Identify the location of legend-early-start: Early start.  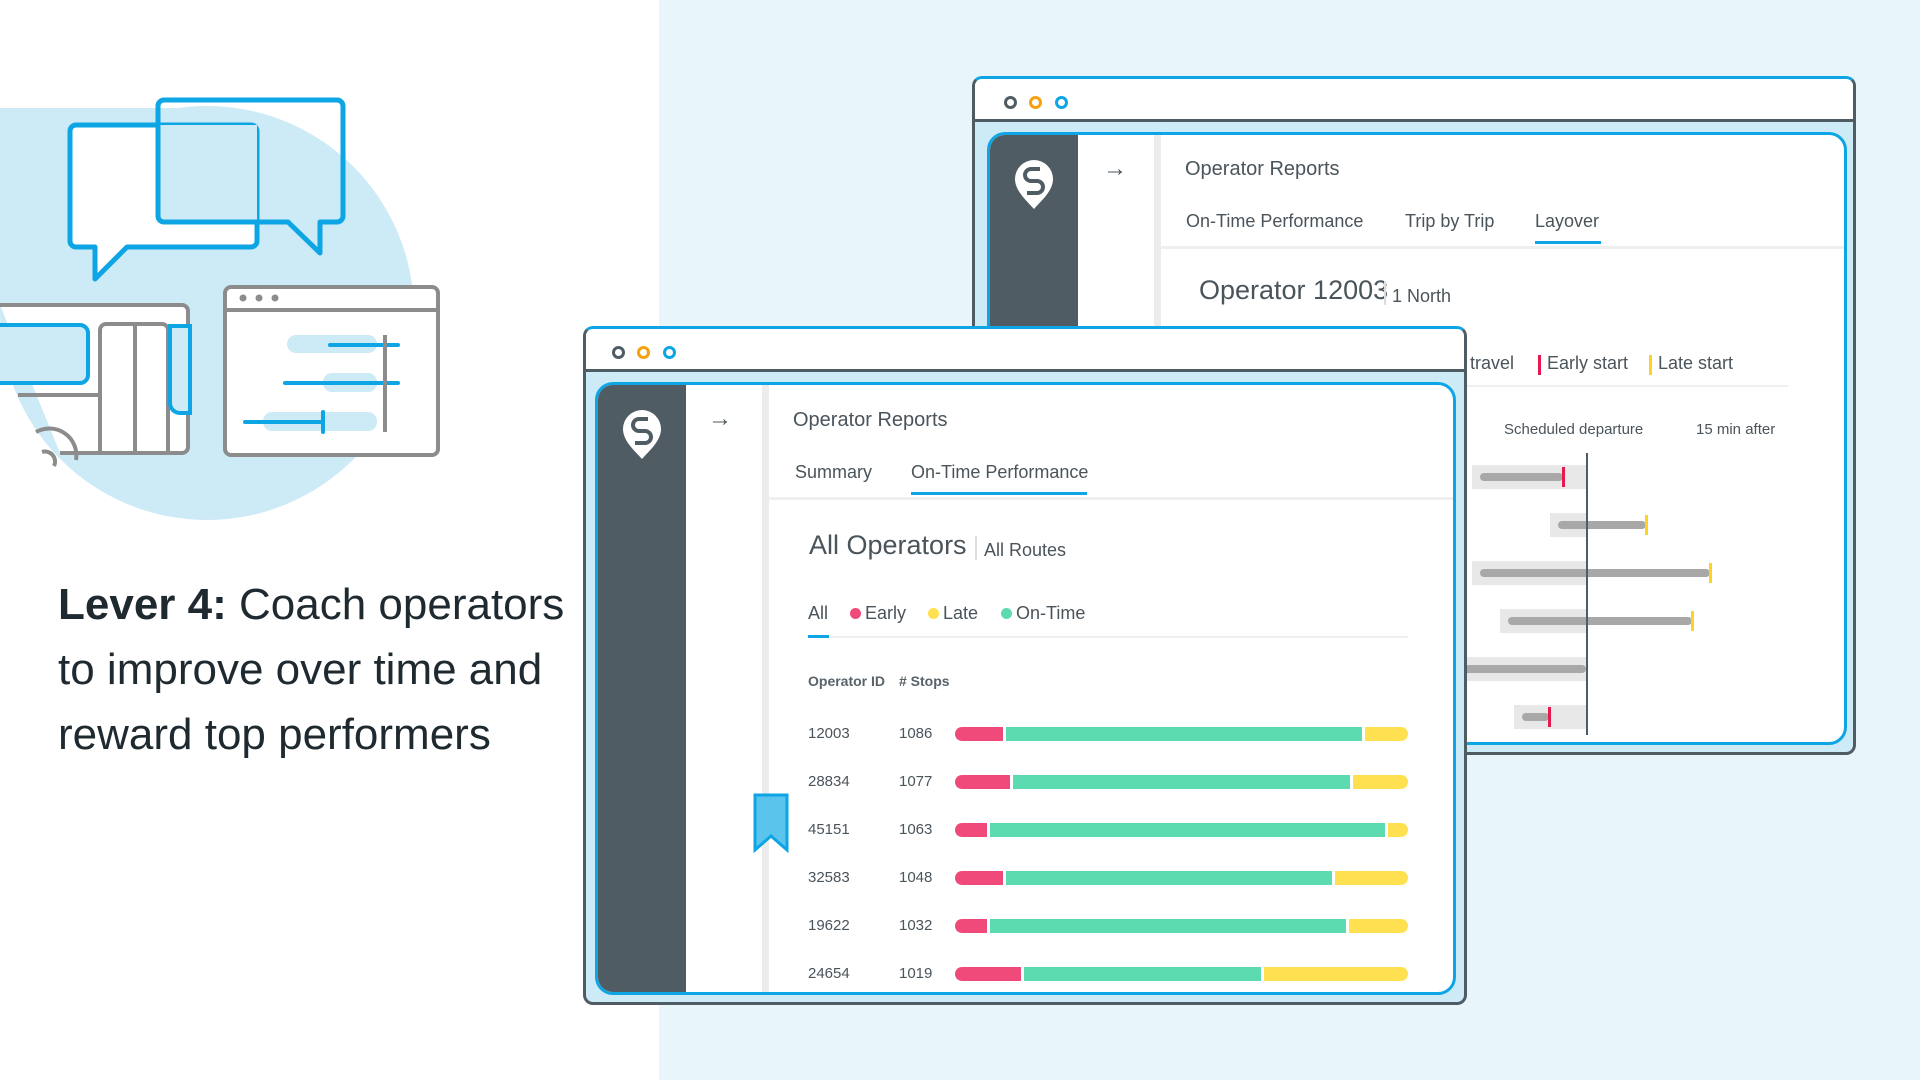
(1588, 363).